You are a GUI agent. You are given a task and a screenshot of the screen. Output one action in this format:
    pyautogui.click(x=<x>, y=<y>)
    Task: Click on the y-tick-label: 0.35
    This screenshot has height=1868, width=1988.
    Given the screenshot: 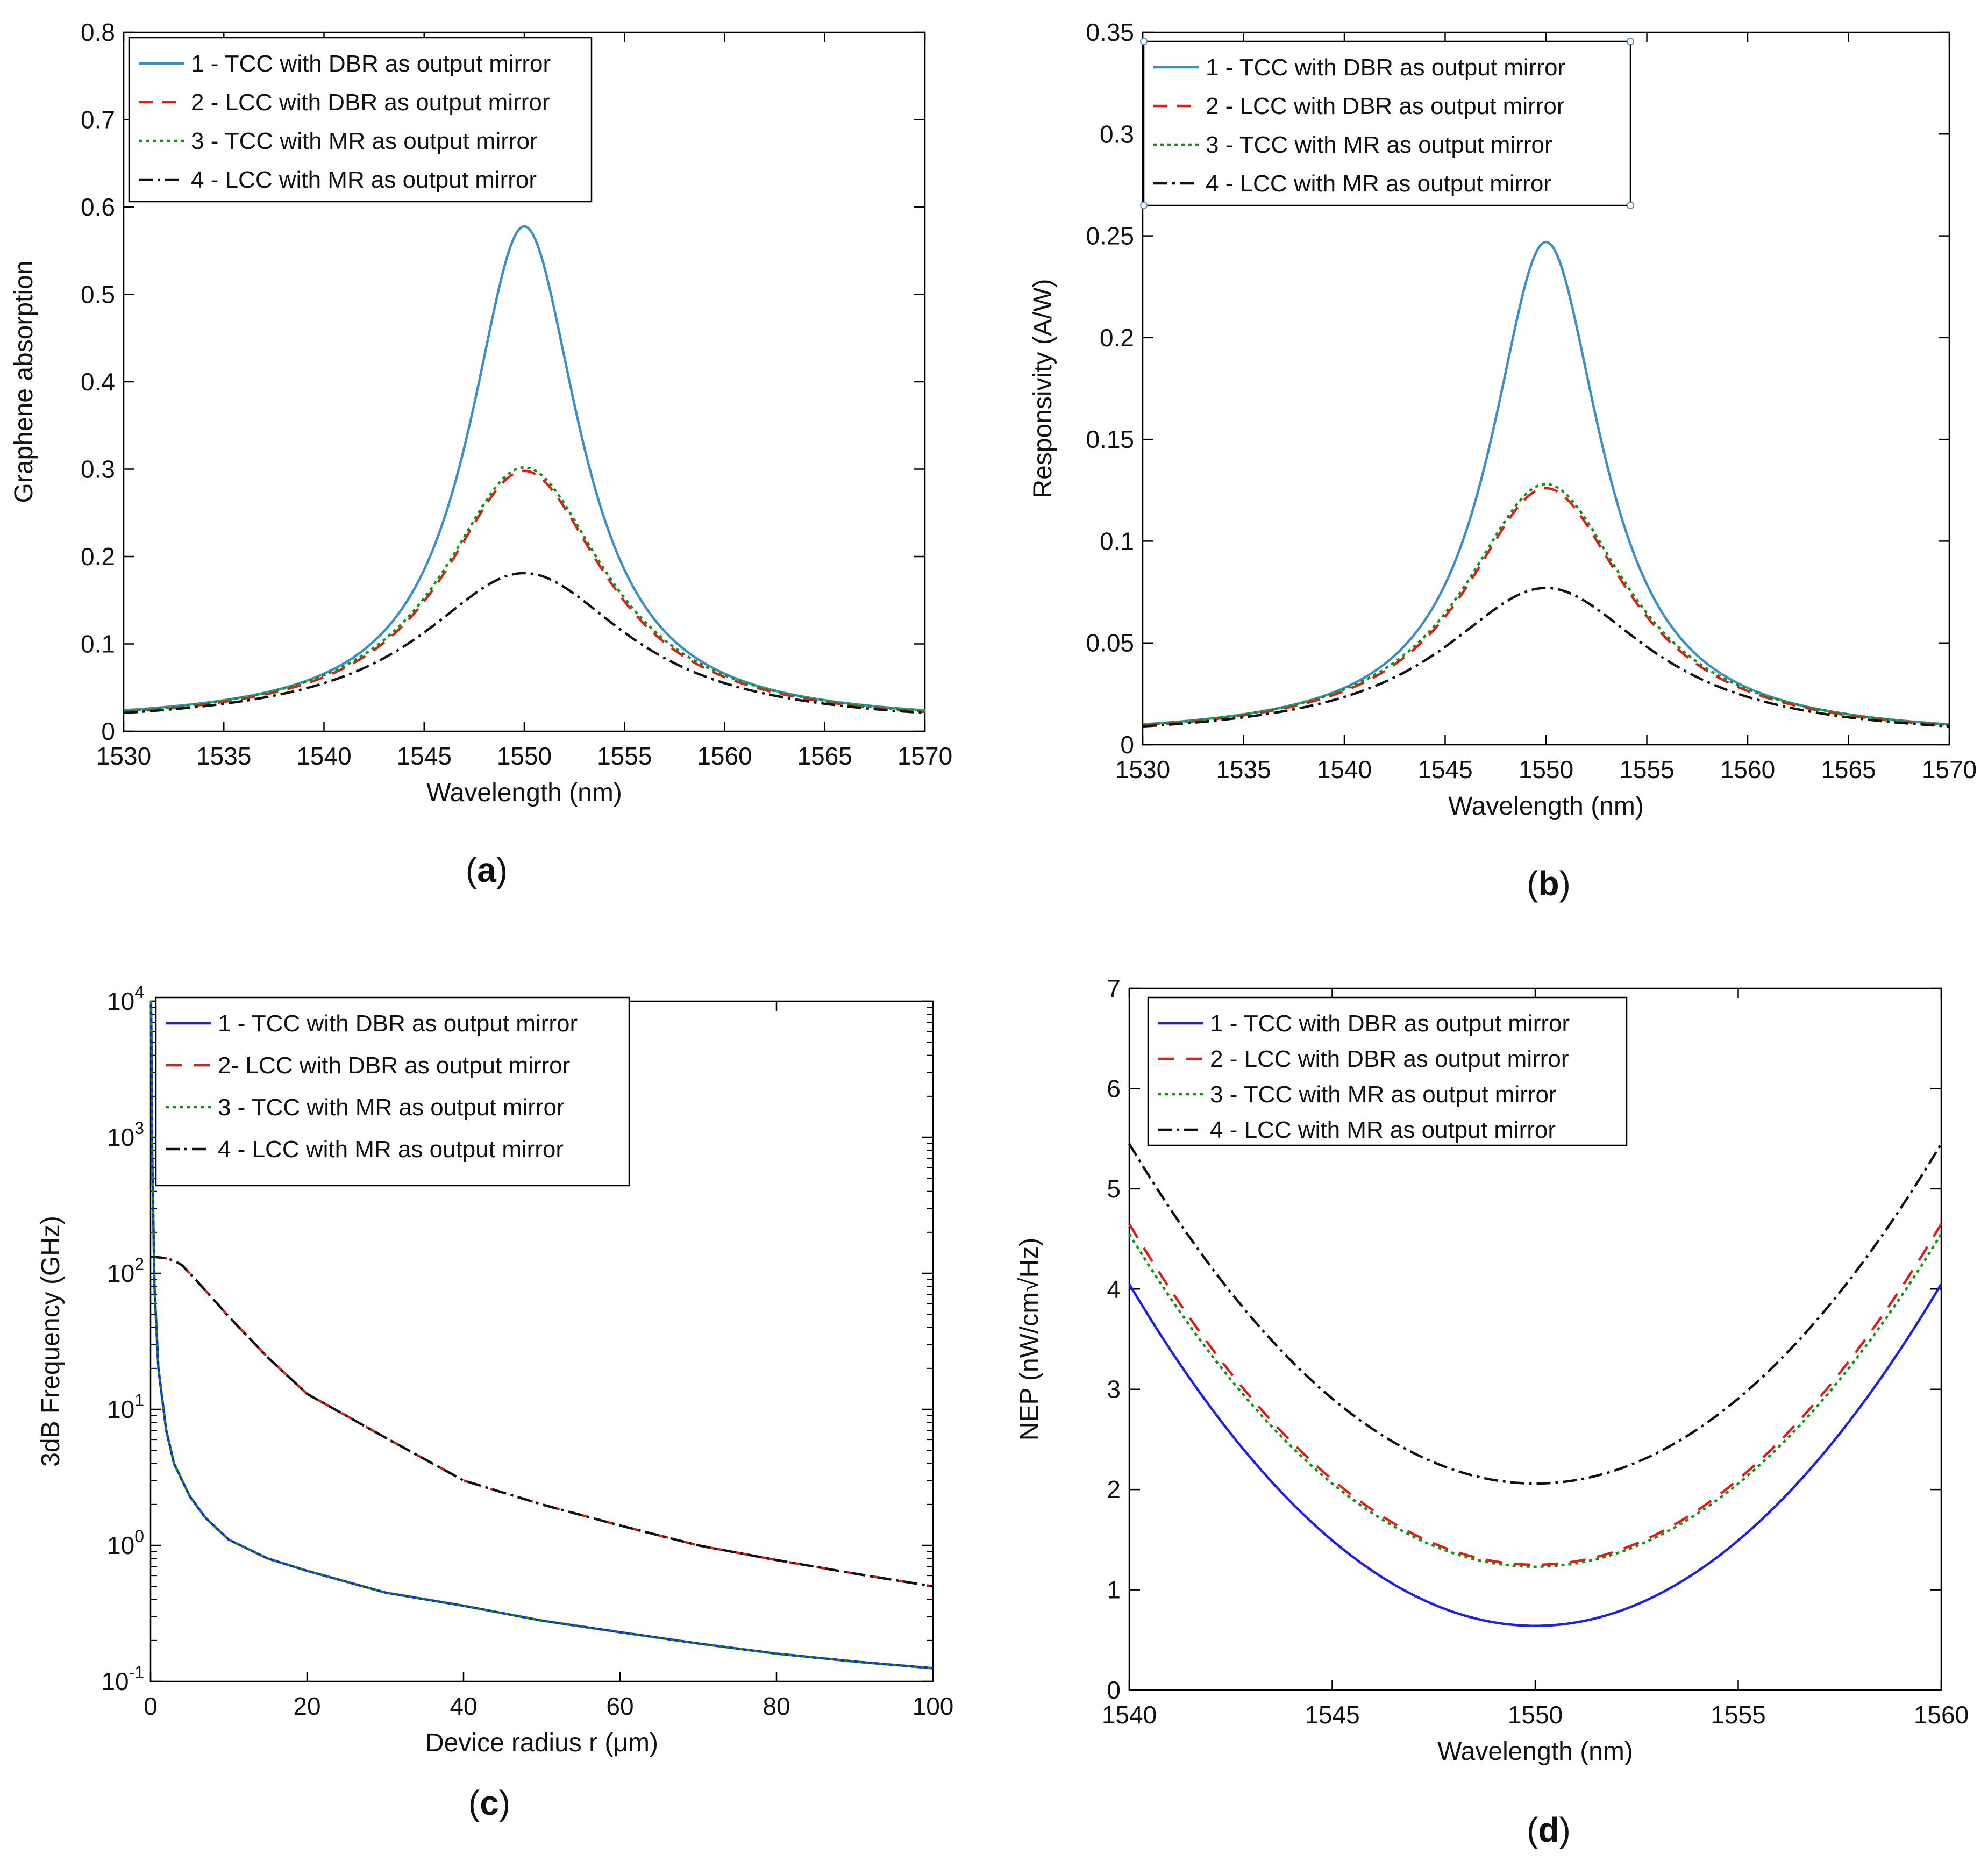 What is the action you would take?
    pyautogui.click(x=1110, y=32)
    